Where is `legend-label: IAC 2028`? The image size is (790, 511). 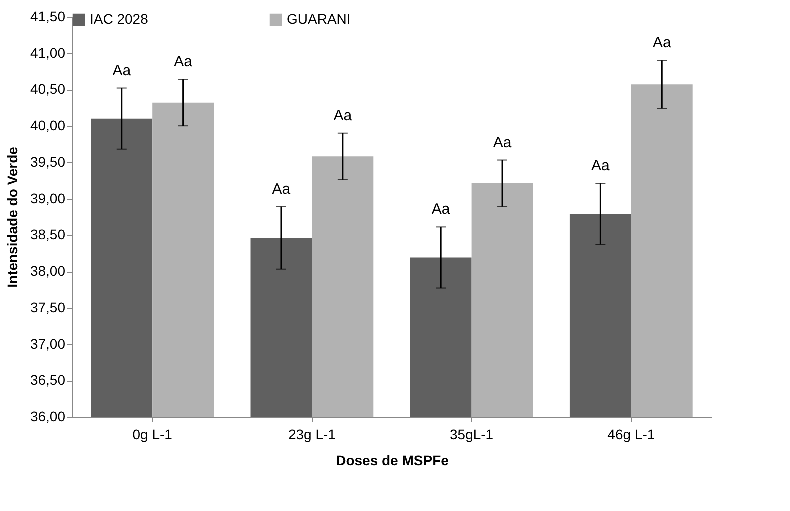 legend-label: IAC 2028 is located at coordinates (119, 19).